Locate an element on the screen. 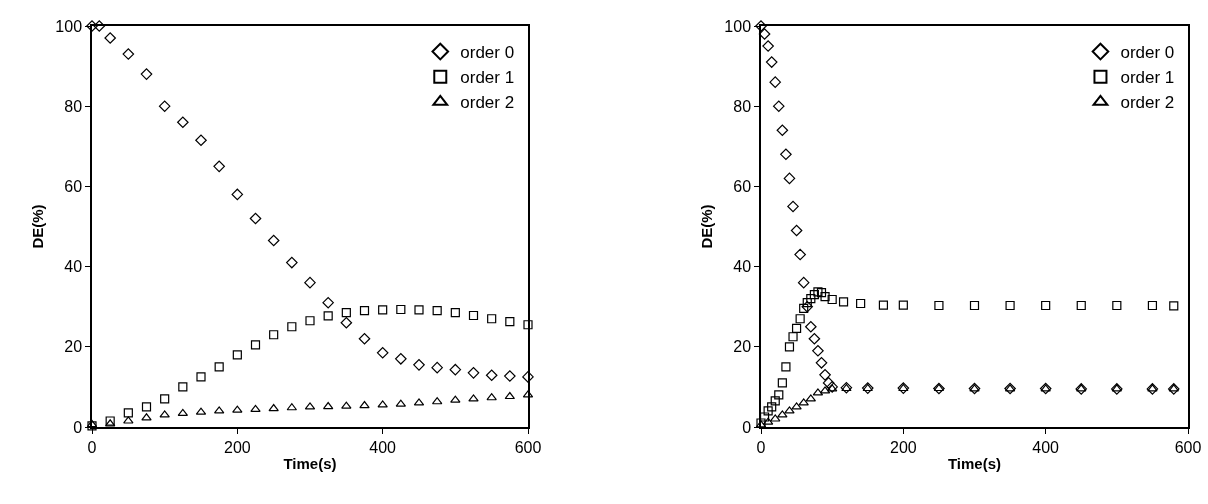 The height and width of the screenshot is (504, 1208). legend-label: order 2 is located at coordinates (1147, 103).